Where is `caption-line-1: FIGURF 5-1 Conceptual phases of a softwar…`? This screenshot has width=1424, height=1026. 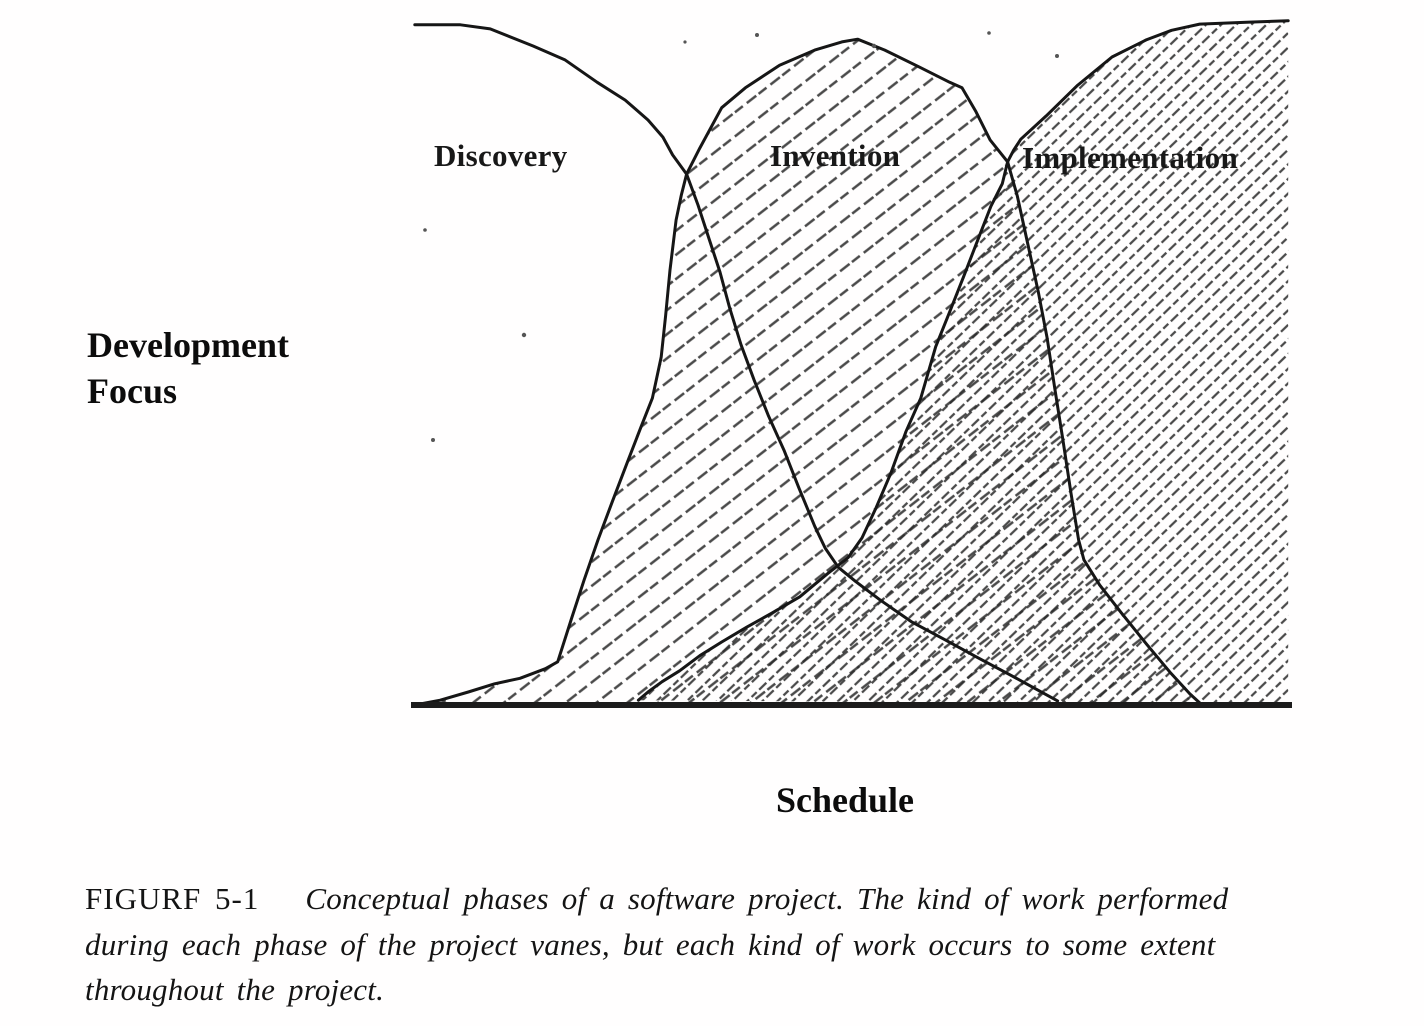
caption-line-1: FIGURF 5-1 Conceptual phases of a softwar… is located at coordinates (730, 899).